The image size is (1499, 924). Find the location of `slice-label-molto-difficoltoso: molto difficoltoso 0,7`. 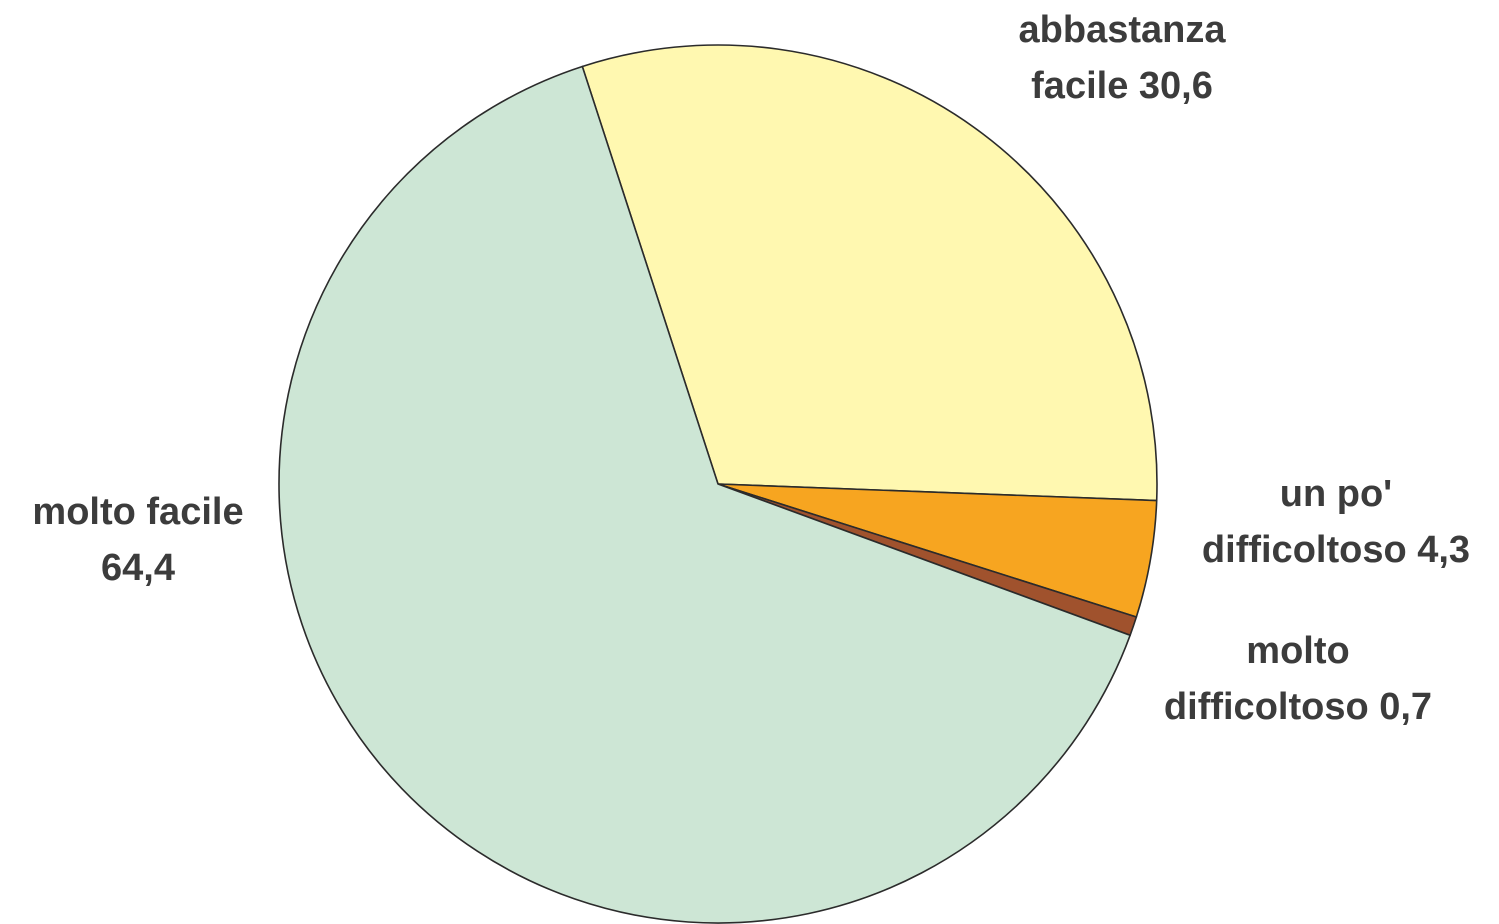

slice-label-molto-difficoltoso: molto difficoltoso 0,7 is located at coordinates (1298, 679).